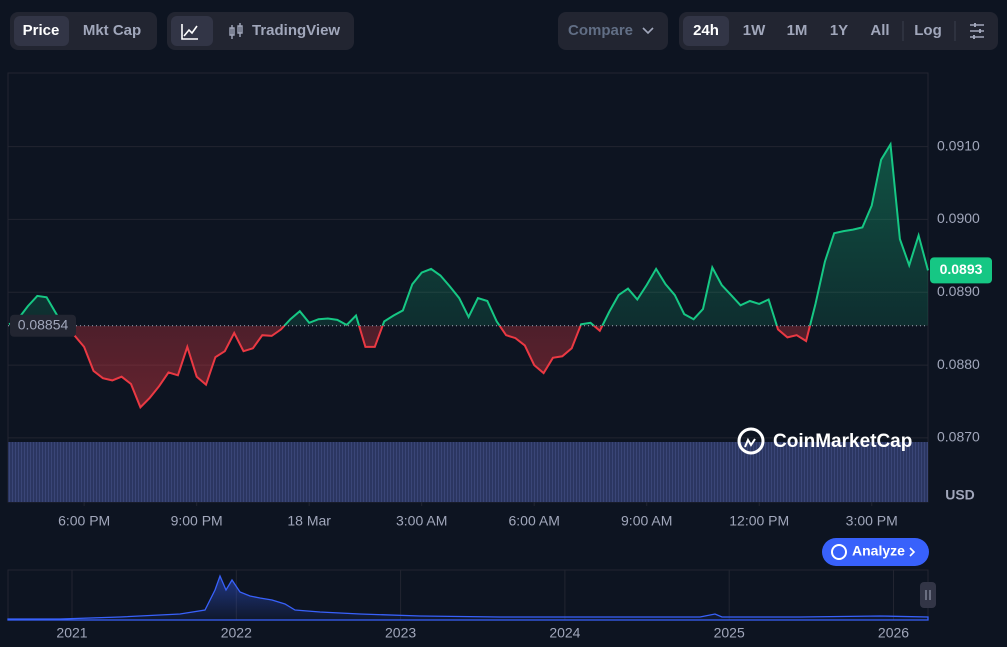 This screenshot has width=1007, height=647. Describe the element at coordinates (84, 521) in the screenshot. I see `x-tick-label: 6:00 PM` at that location.